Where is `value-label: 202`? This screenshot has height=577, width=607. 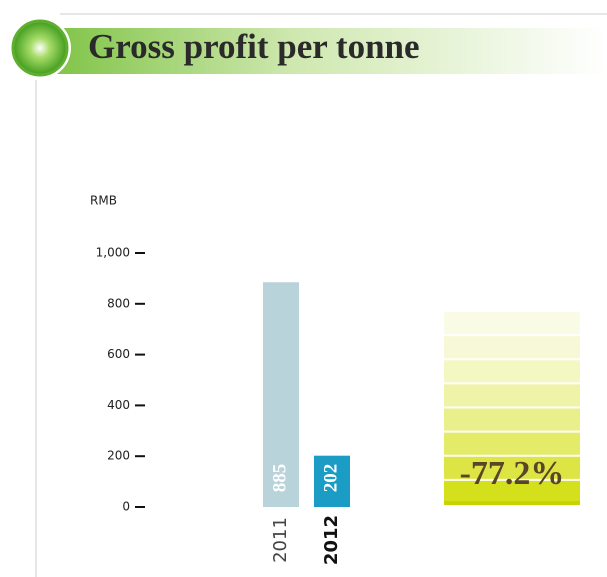
value-label: 202 is located at coordinates (330, 478).